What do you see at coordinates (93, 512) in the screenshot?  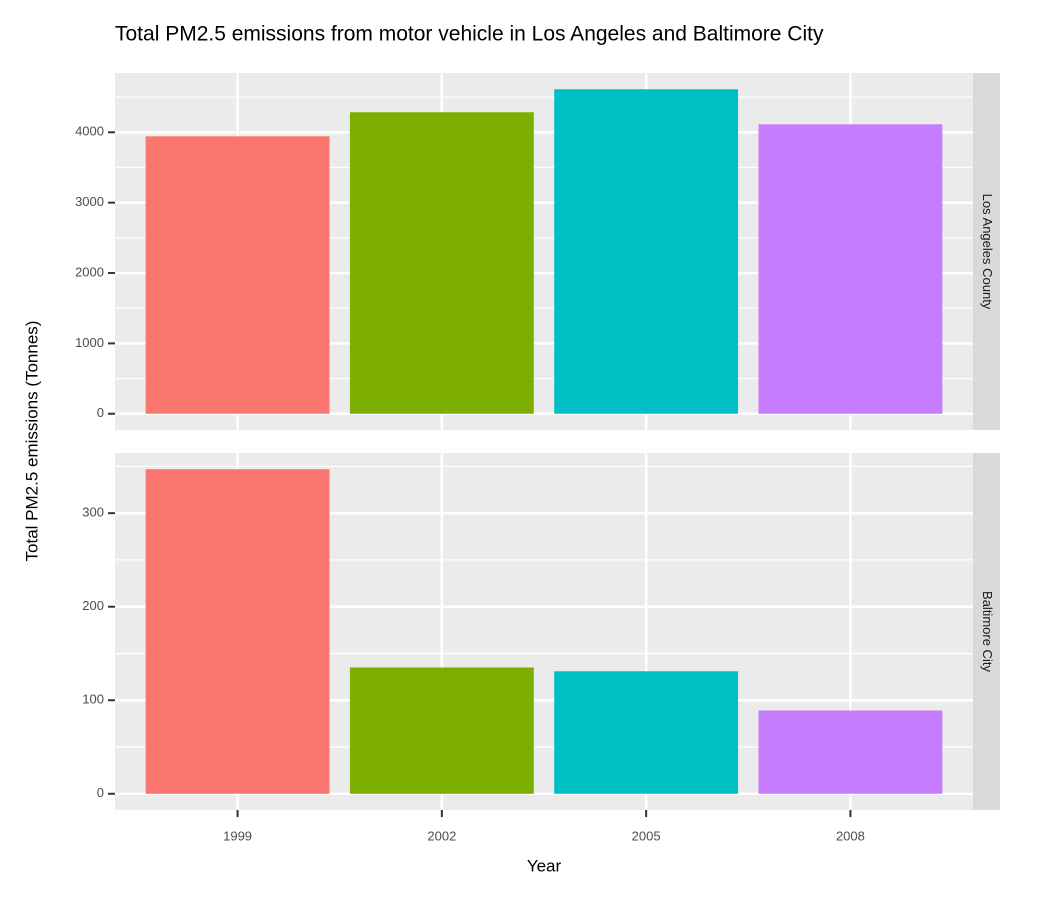 I see `y-tick-label: 300` at bounding box center [93, 512].